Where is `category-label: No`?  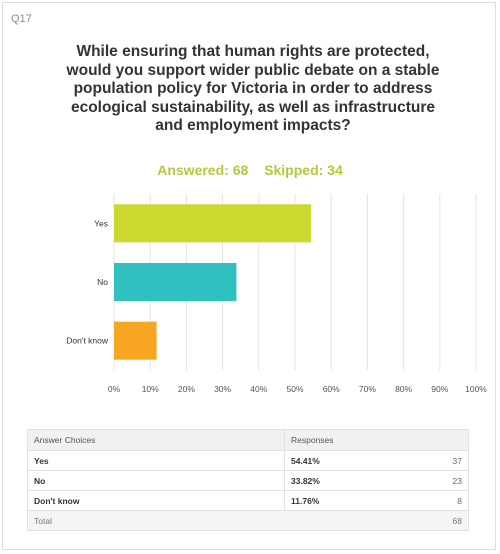 category-label: No is located at coordinates (102, 282).